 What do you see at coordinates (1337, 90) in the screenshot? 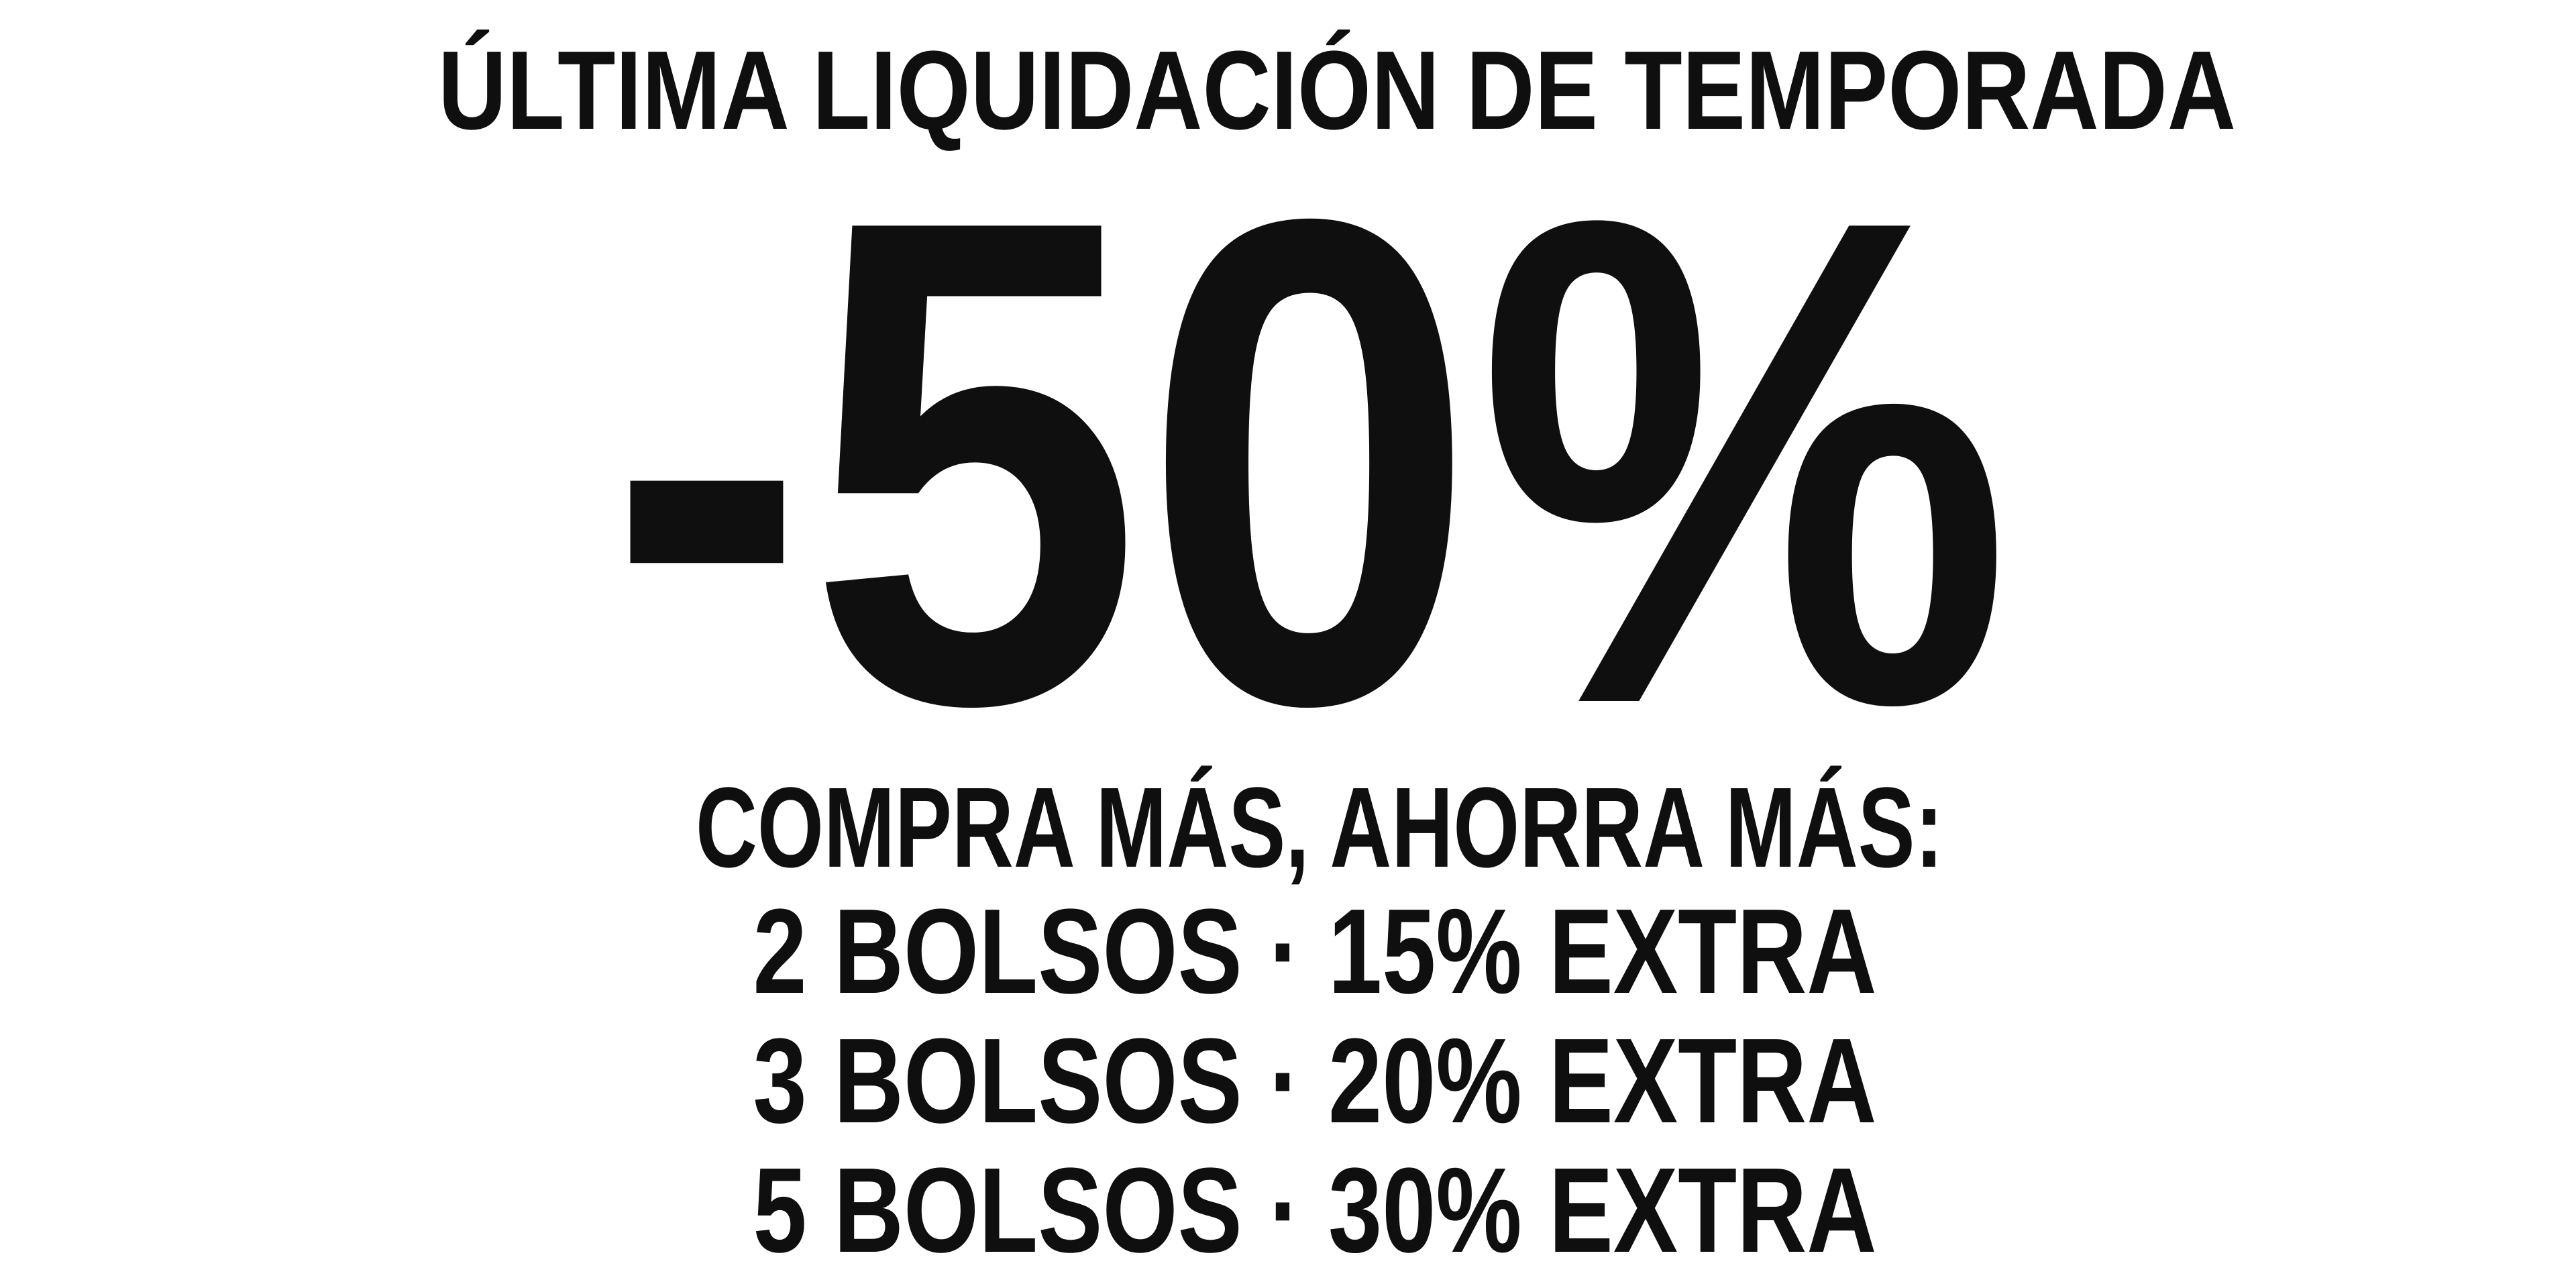
I see `sale-headline: ÚLTIMA LIQUIDACIÓN DE TEMPORADA` at bounding box center [1337, 90].